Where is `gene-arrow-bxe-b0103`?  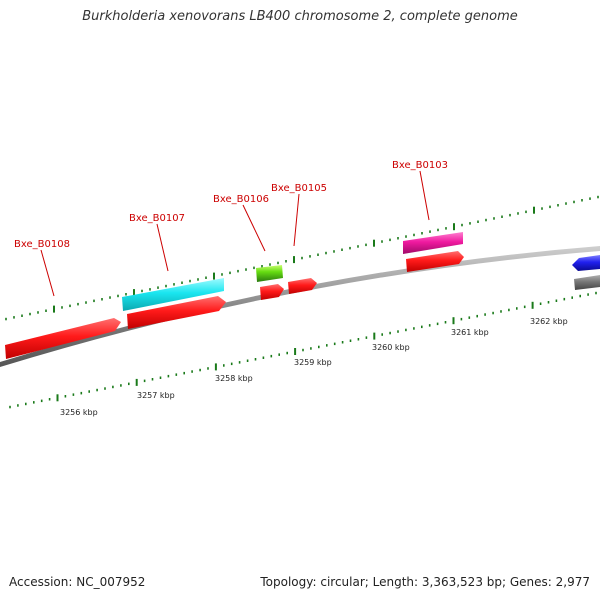 gene-arrow-bxe-b0103 is located at coordinates (433, 243).